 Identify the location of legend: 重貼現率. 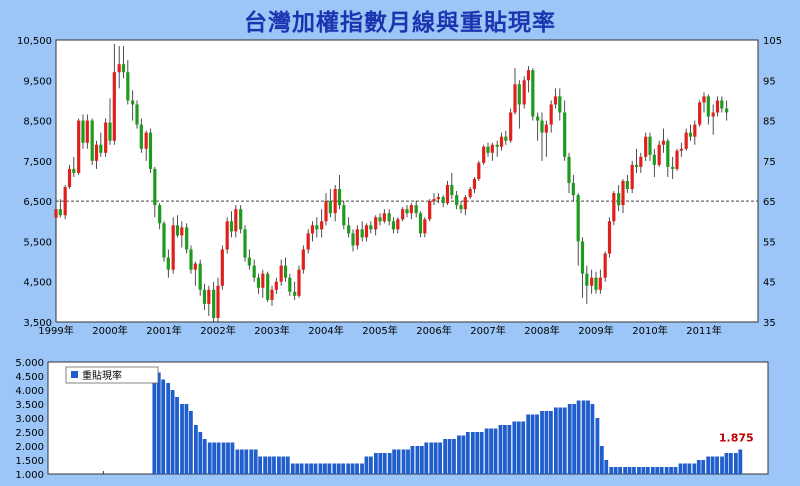
(112, 375).